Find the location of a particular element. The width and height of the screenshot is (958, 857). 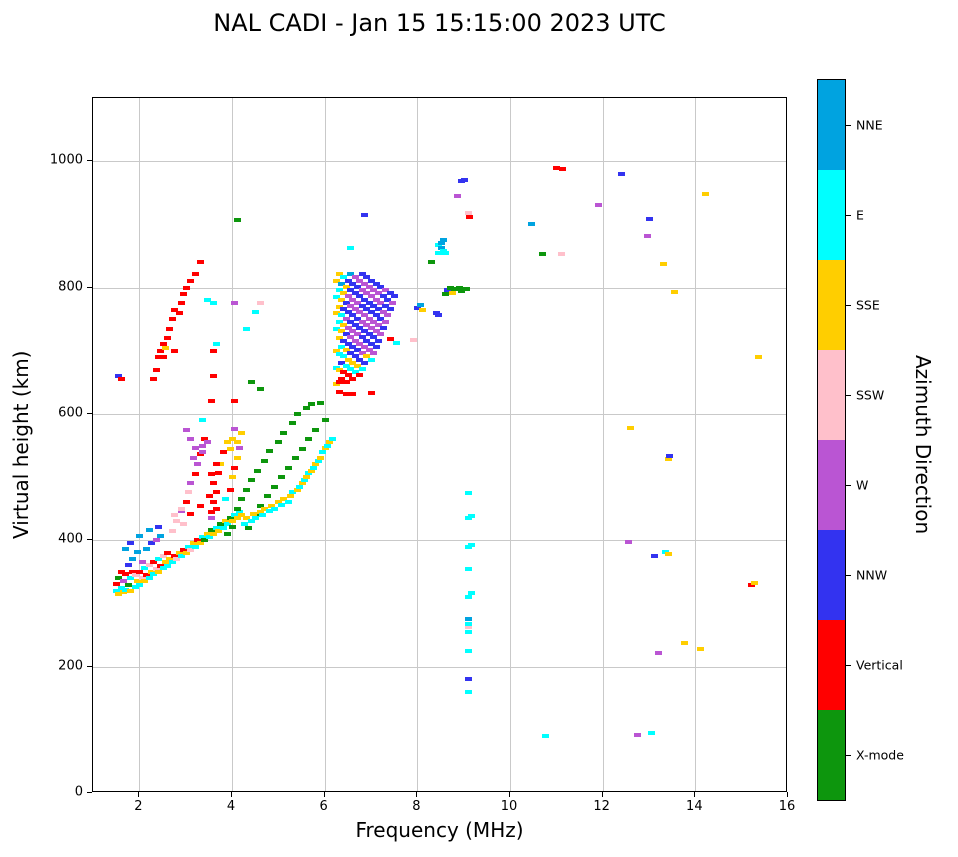

colorbar-label: W is located at coordinates (862, 485).